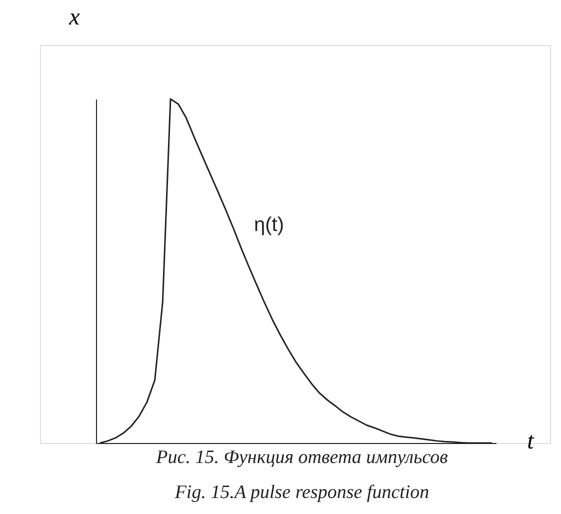  I want to click on x-axis-title: t, so click(531, 441).